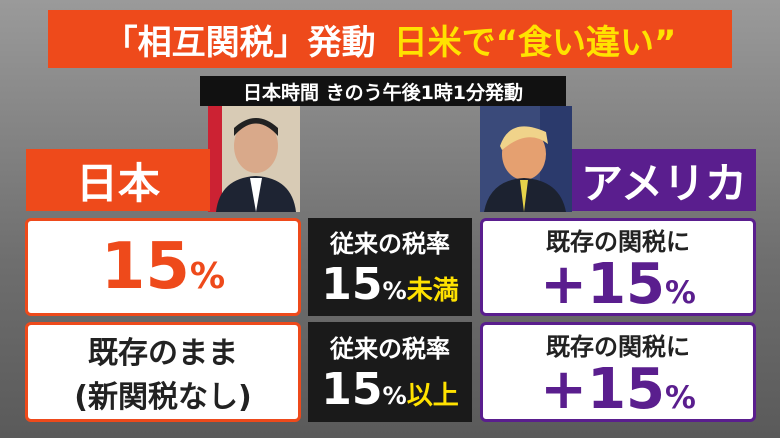 Image resolution: width=780 pixels, height=438 pixels. What do you see at coordinates (526, 159) in the screenshot?
I see `photo-usa` at bounding box center [526, 159].